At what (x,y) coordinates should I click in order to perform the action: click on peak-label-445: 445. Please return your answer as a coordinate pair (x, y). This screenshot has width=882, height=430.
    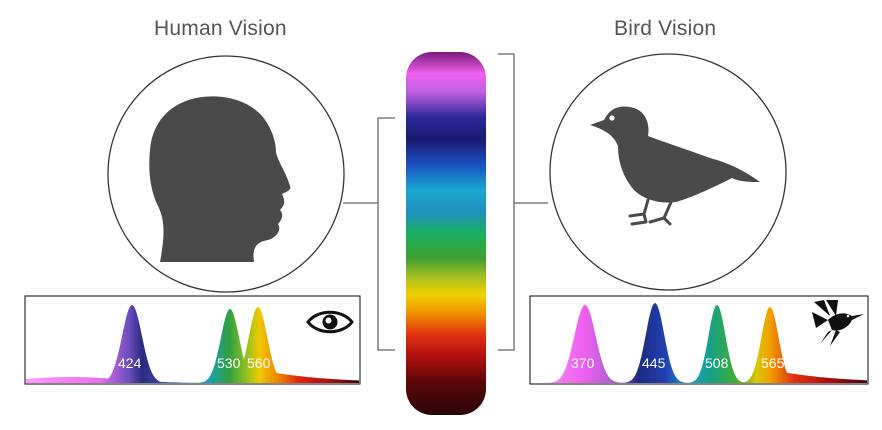
    Looking at the image, I should click on (654, 363).